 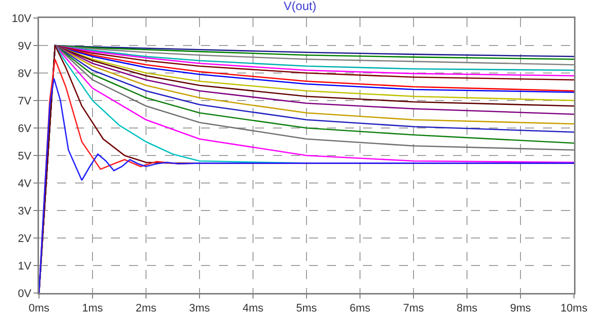 I want to click on y-tick-label: 2V, so click(x=25, y=238).